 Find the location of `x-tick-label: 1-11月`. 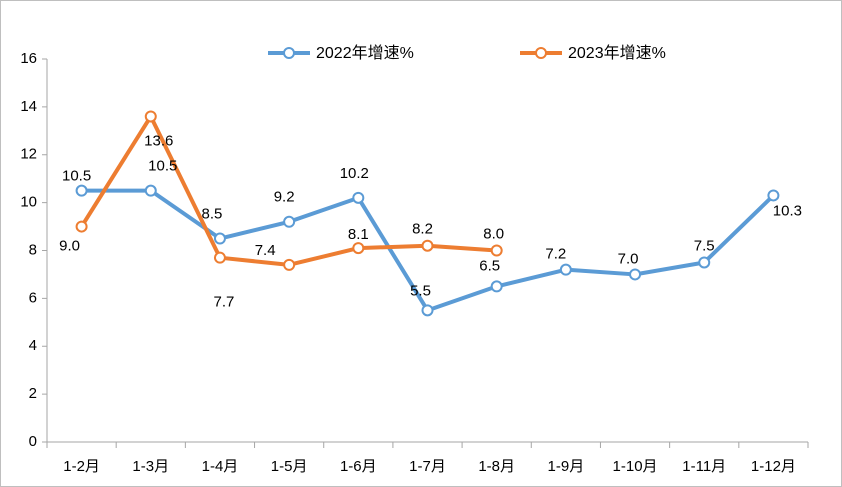

x-tick-label: 1-11月 is located at coordinates (704, 466).